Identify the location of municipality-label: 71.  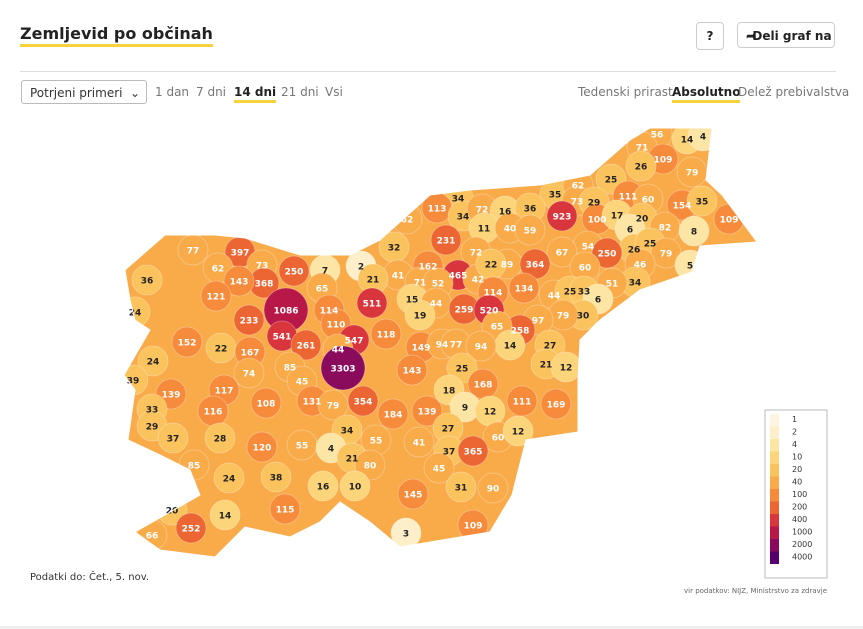
(642, 149).